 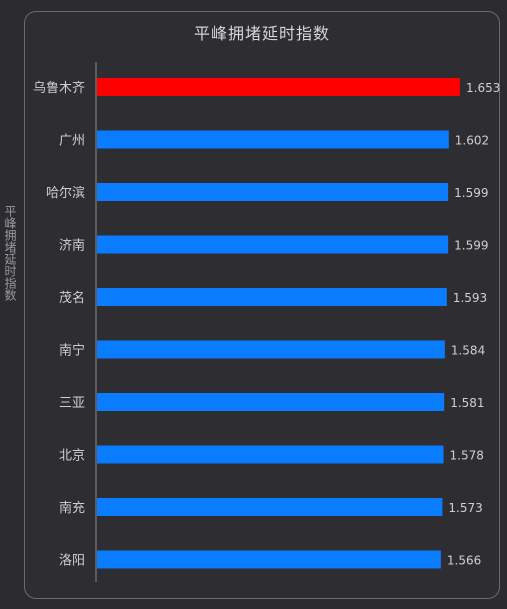 I want to click on value-label: 1.566, so click(x=464, y=561).